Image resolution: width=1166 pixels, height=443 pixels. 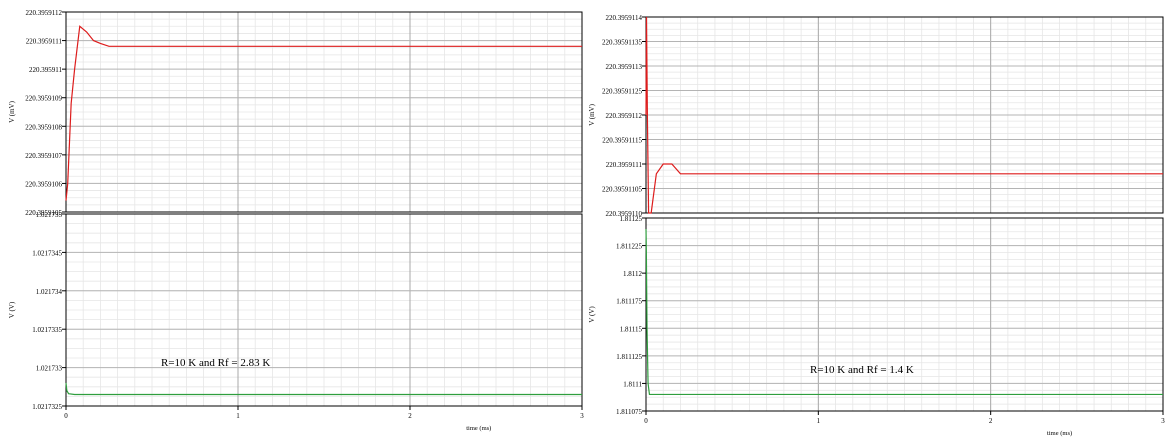 I want to click on y-tick-label: 1.81115, so click(x=631, y=329).